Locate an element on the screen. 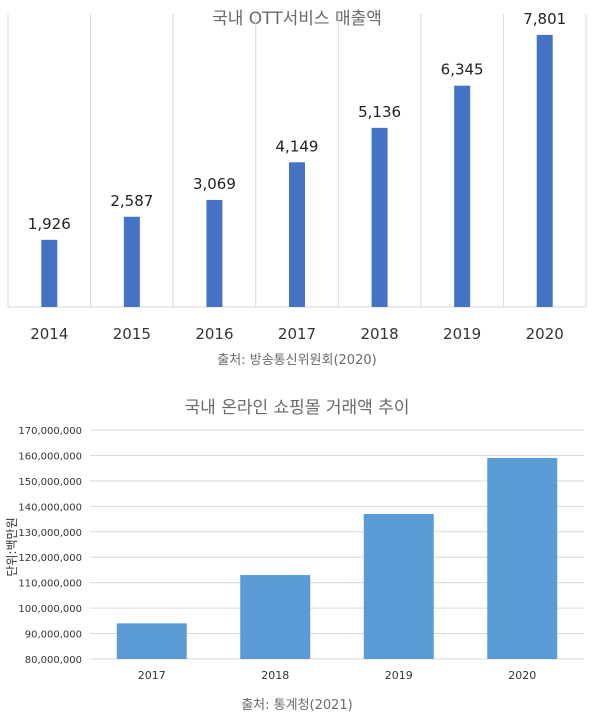  x-tick-label: 2014 is located at coordinates (49, 334).